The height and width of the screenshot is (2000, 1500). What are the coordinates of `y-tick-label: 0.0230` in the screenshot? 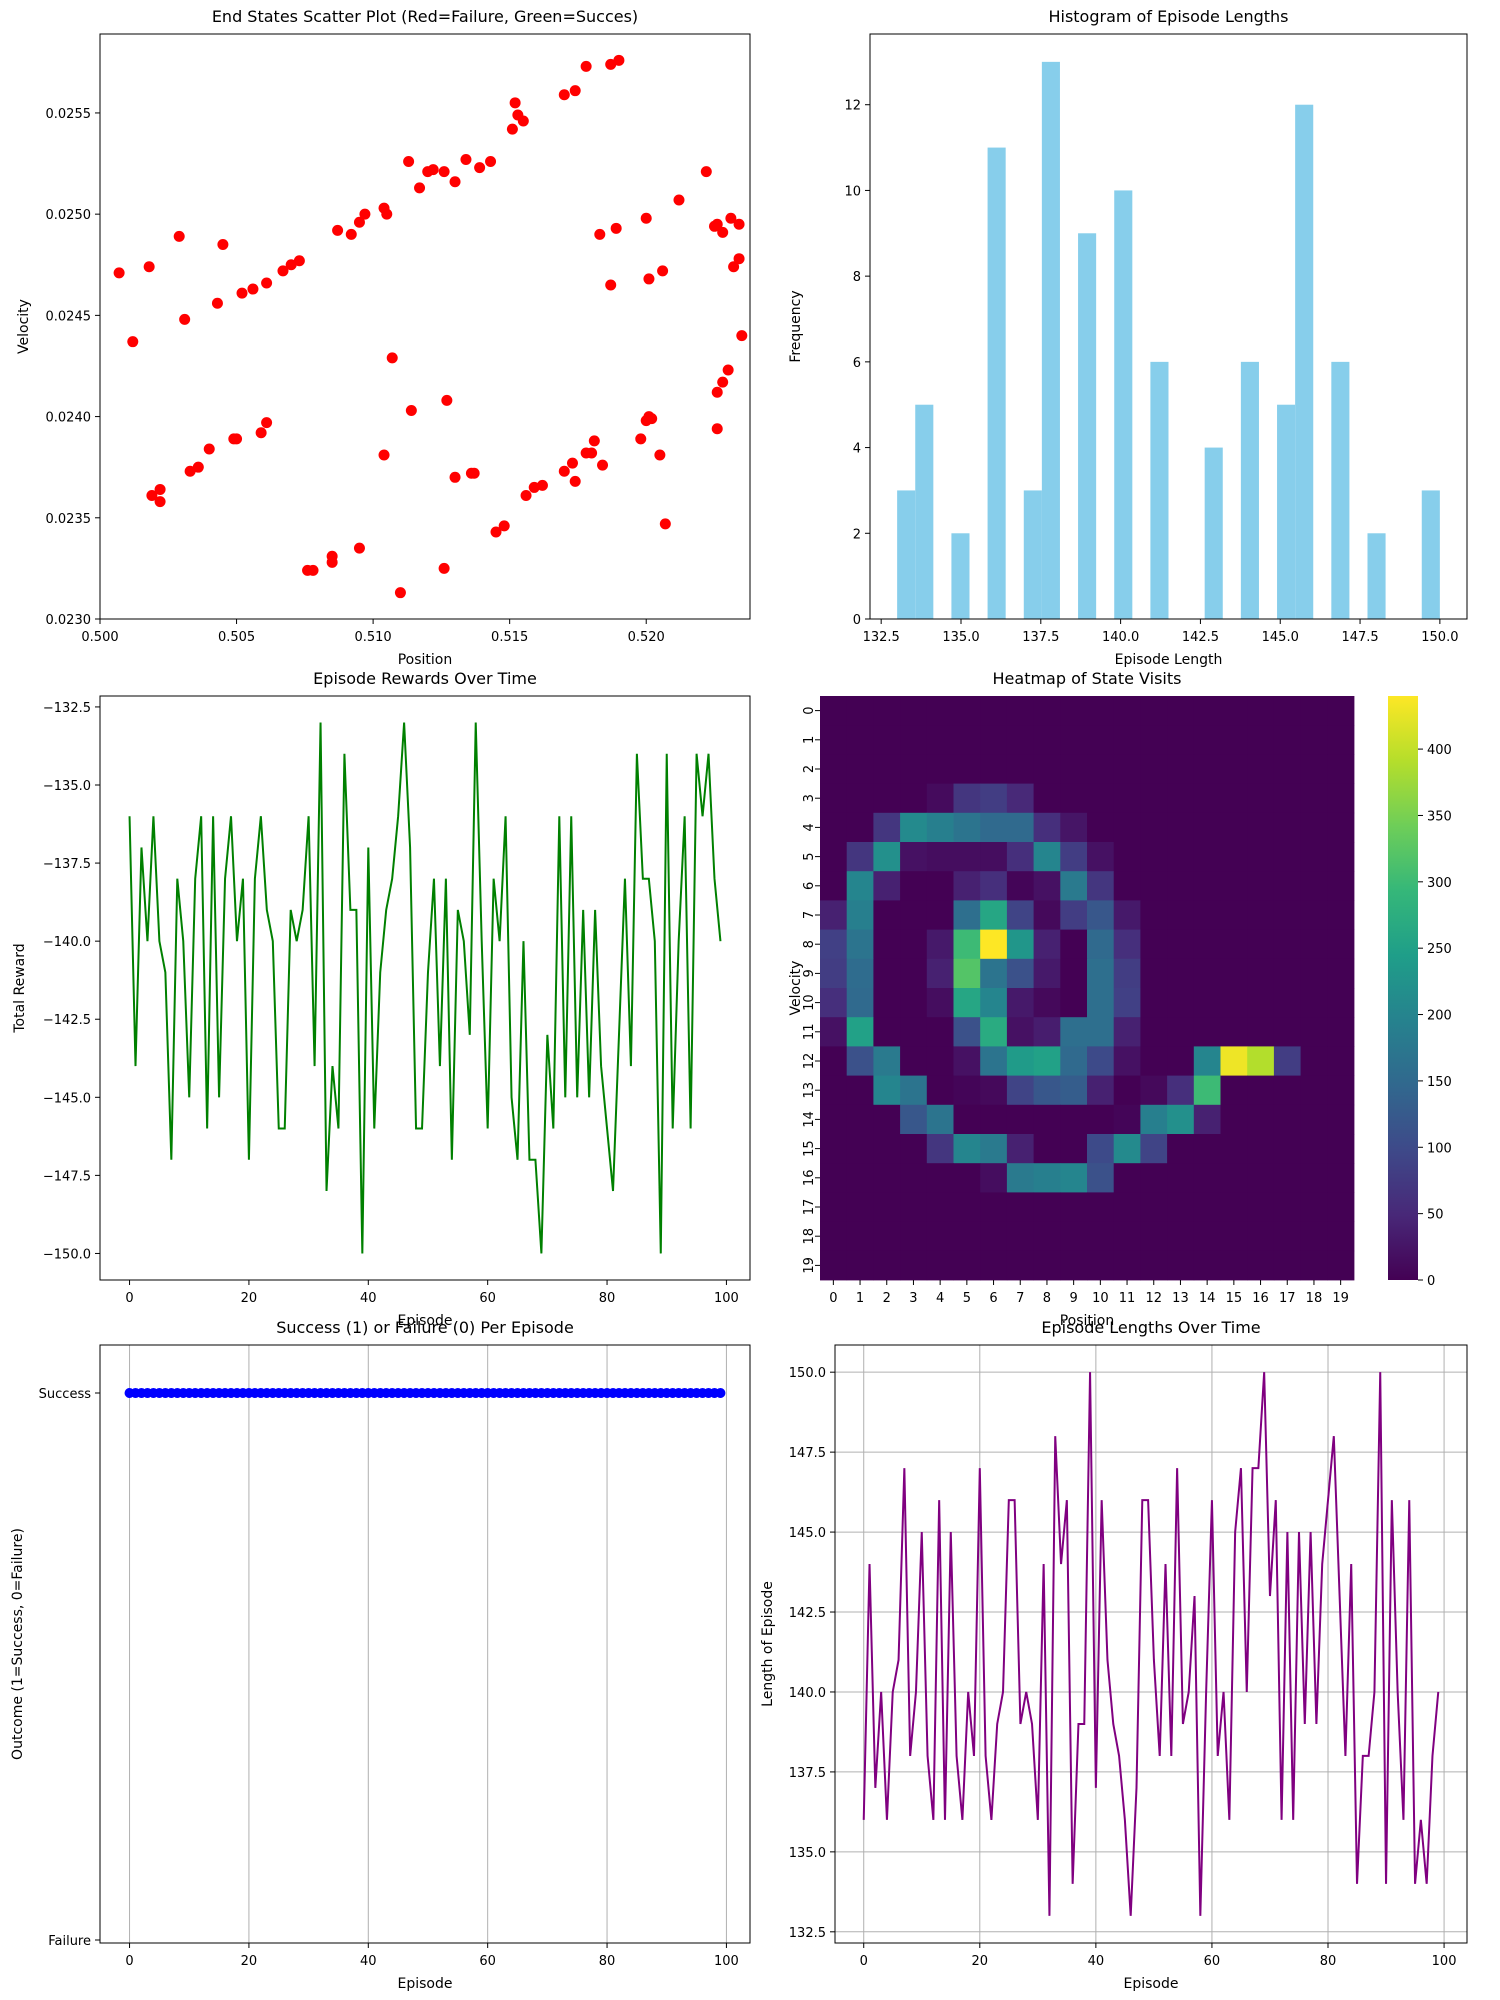 It's located at (69, 620).